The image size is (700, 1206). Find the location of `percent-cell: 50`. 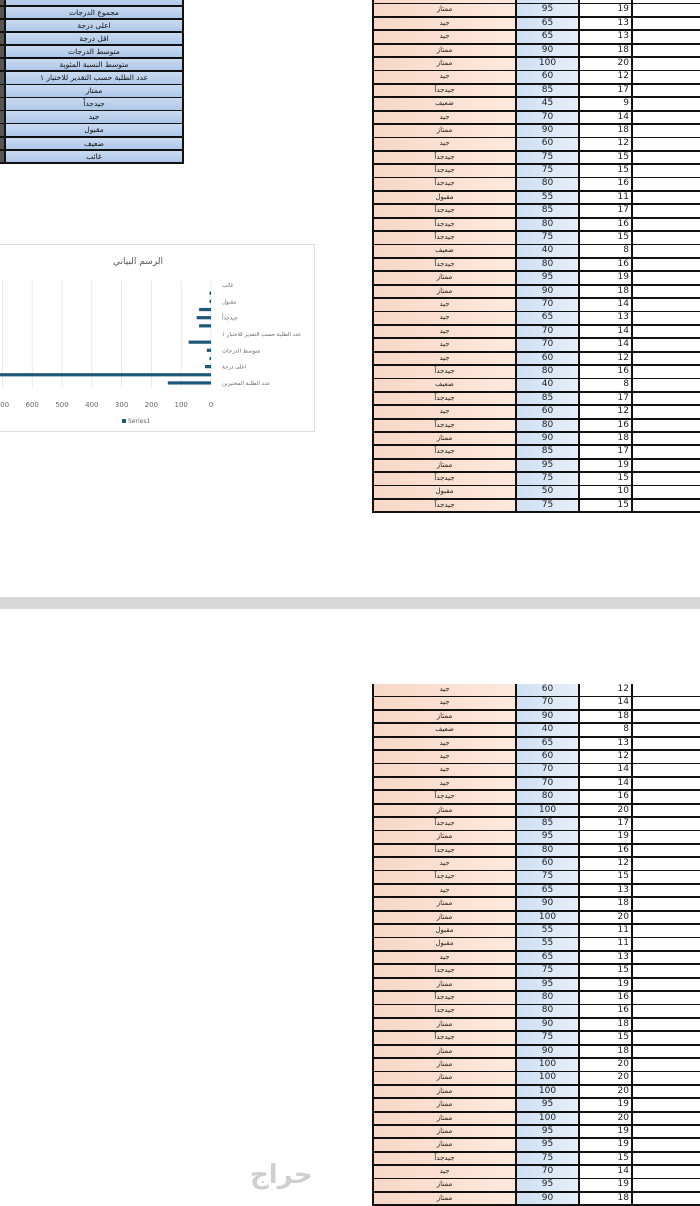

percent-cell: 50 is located at coordinates (547, 492).